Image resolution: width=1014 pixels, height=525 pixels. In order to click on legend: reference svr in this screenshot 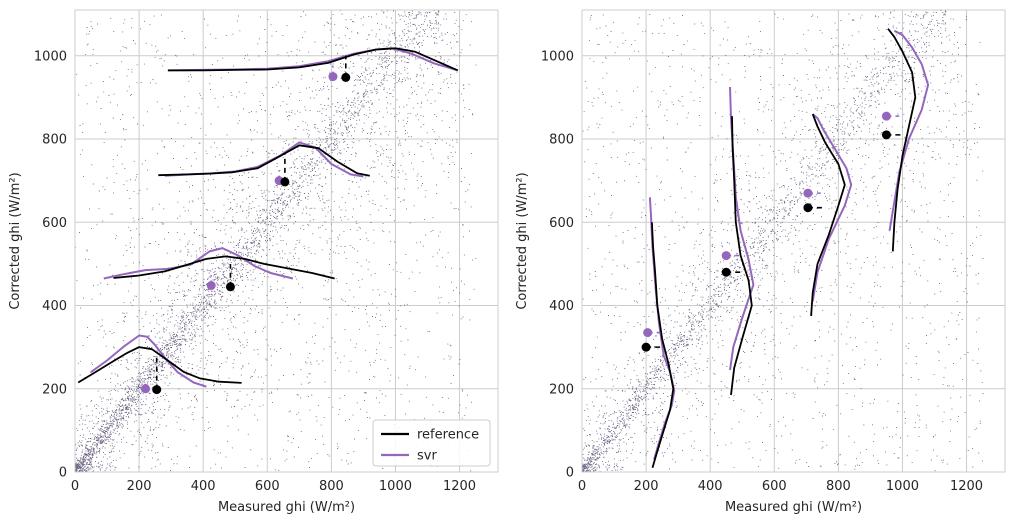, I will do `click(431, 443)`.